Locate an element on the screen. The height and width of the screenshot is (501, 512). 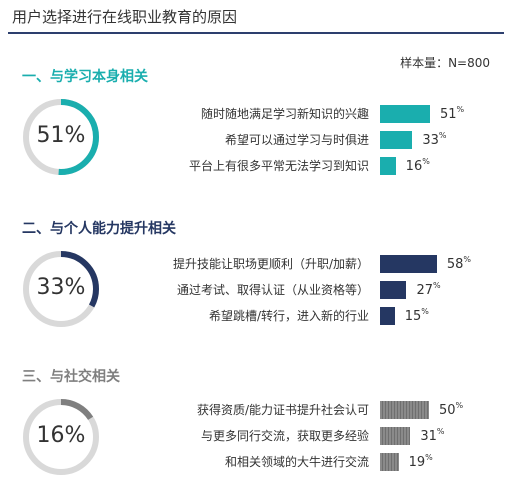
value-number: 19 is located at coordinates (417, 462).